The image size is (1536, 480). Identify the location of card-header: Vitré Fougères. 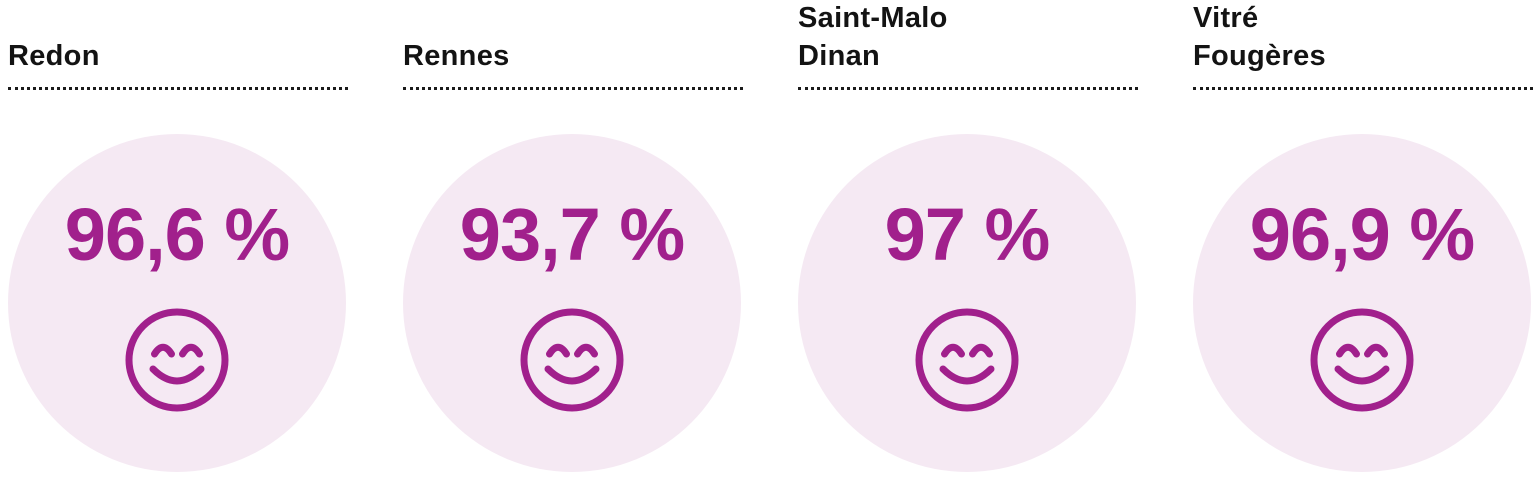
(1363, 45).